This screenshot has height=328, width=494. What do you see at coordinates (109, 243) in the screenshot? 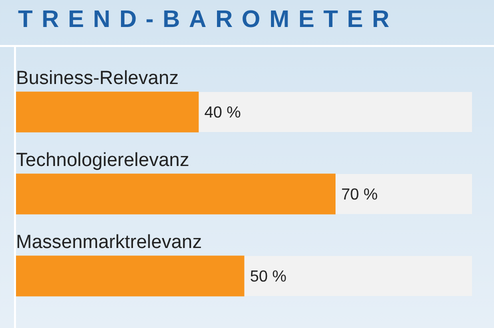
I see `y-tick-label: Massenmarktrelevanz` at bounding box center [109, 243].